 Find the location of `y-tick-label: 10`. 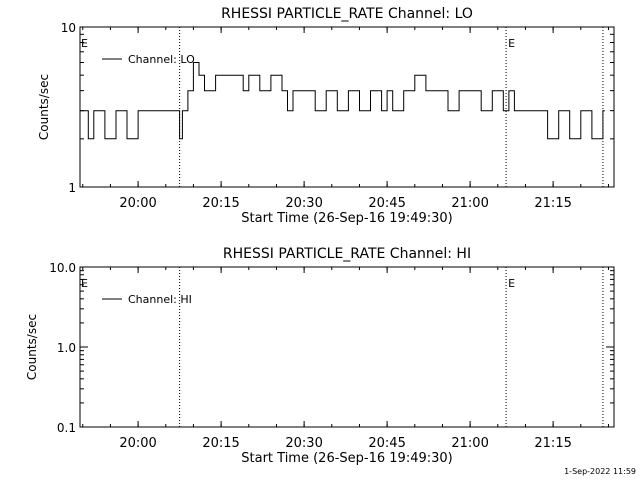

y-tick-label: 10 is located at coordinates (68, 28).